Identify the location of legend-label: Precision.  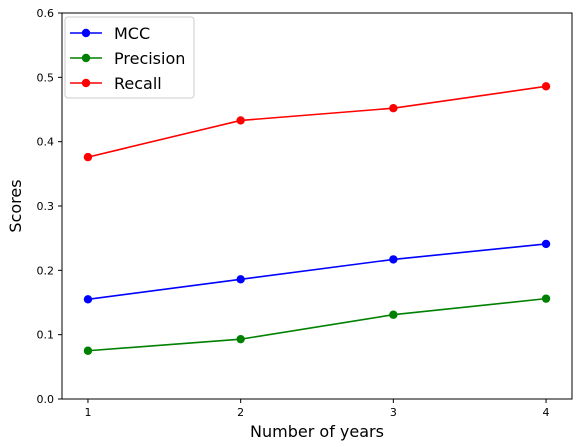
(149, 58).